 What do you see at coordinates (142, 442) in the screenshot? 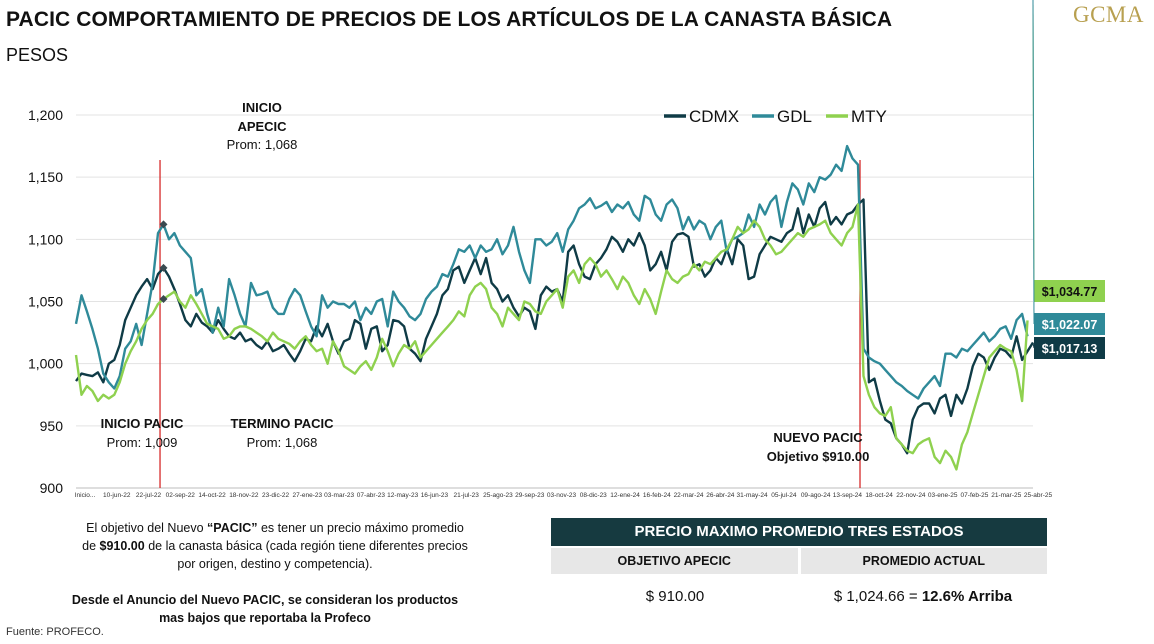
I see `annotation-inicio-pacic-prom: Prom: 1,009` at bounding box center [142, 442].